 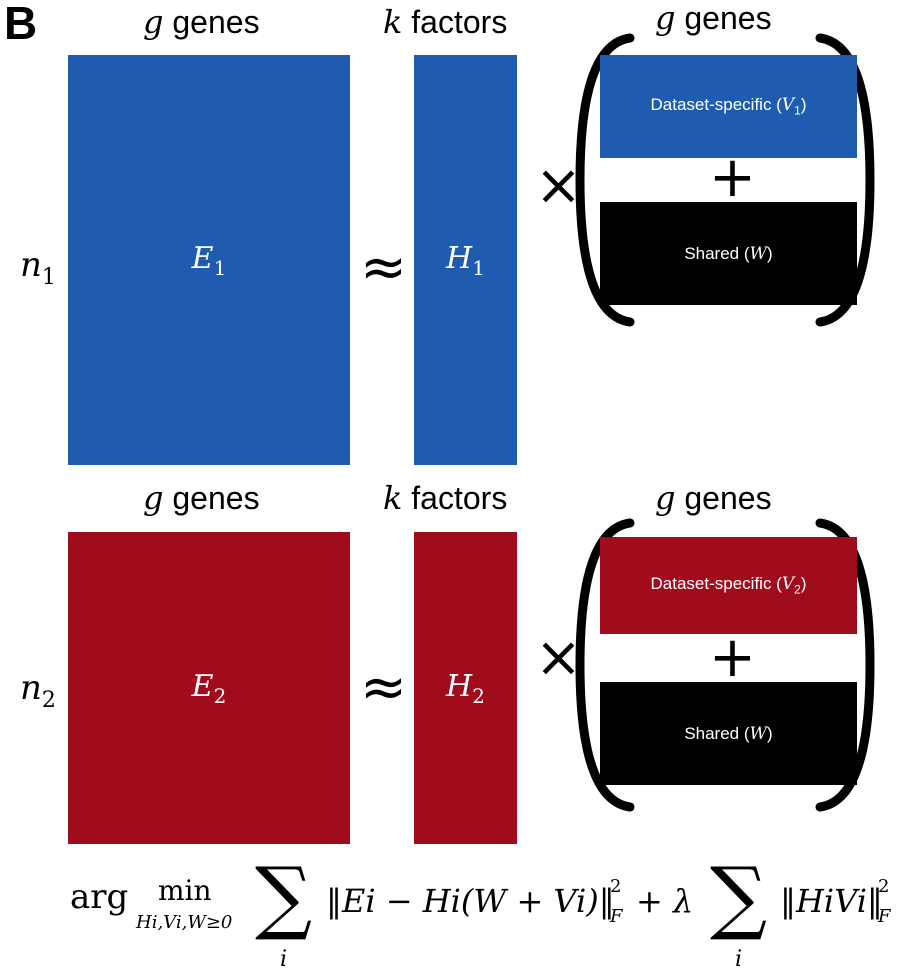 I want to click on formula-arg: arg, so click(x=99, y=897).